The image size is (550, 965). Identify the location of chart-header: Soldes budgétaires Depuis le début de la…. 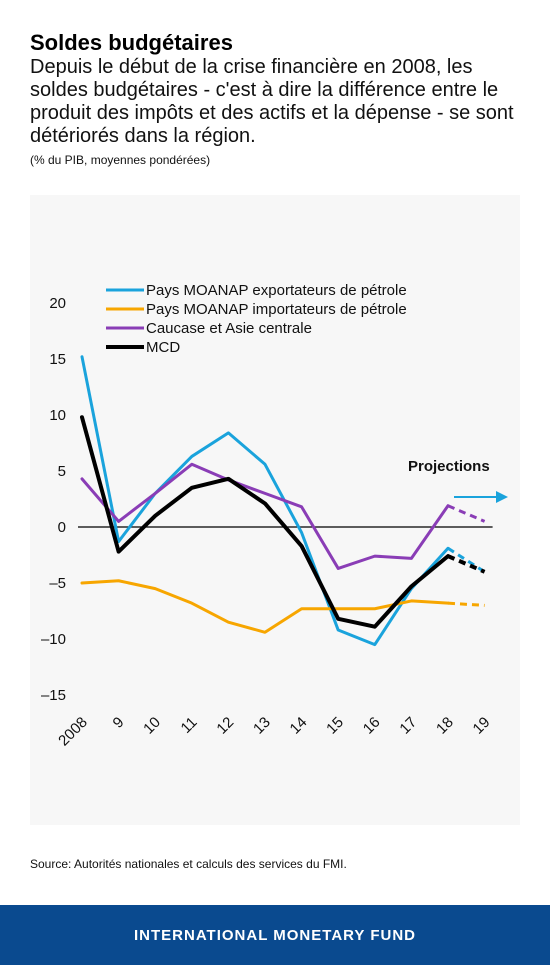
(280, 98).